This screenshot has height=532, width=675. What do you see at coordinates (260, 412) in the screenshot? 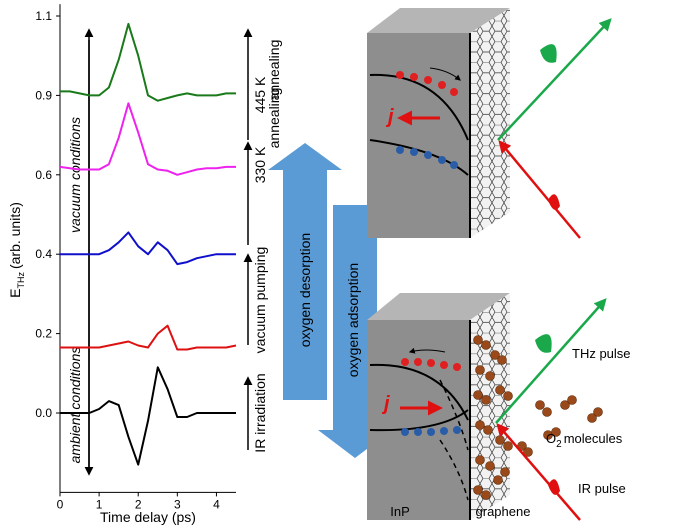
I see `ir-stage-label: IR irradiation` at bounding box center [260, 412].